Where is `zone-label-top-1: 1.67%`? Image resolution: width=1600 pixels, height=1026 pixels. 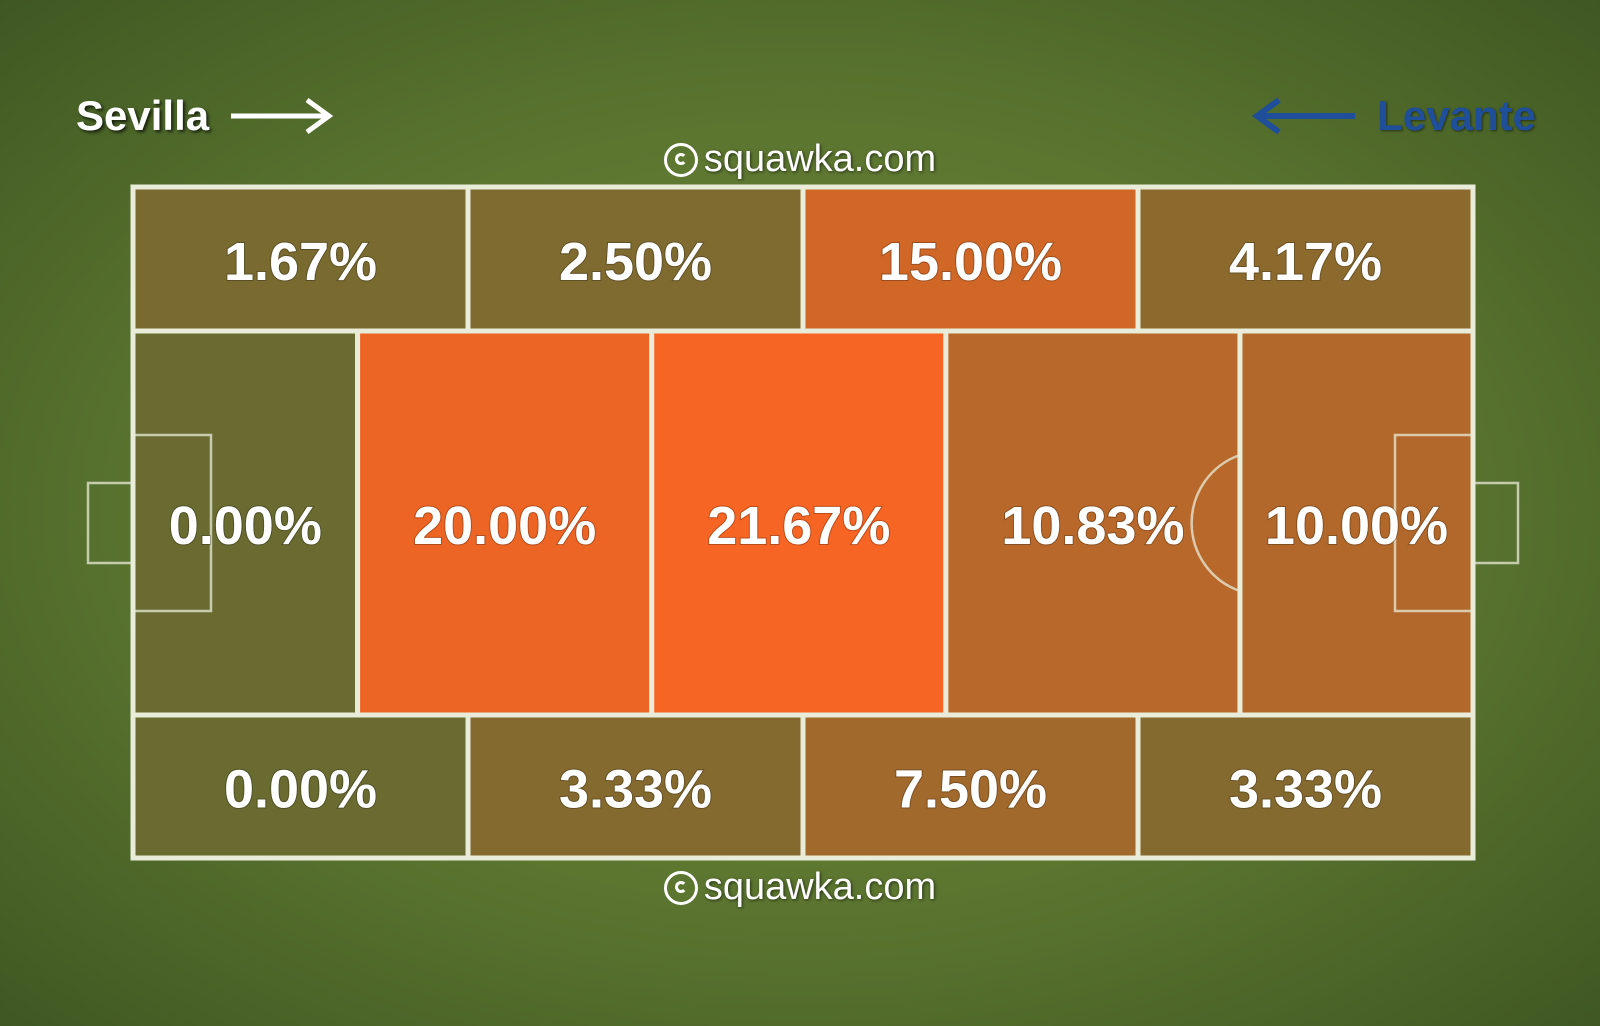
zone-label-top-1: 1.67% is located at coordinates (300, 262).